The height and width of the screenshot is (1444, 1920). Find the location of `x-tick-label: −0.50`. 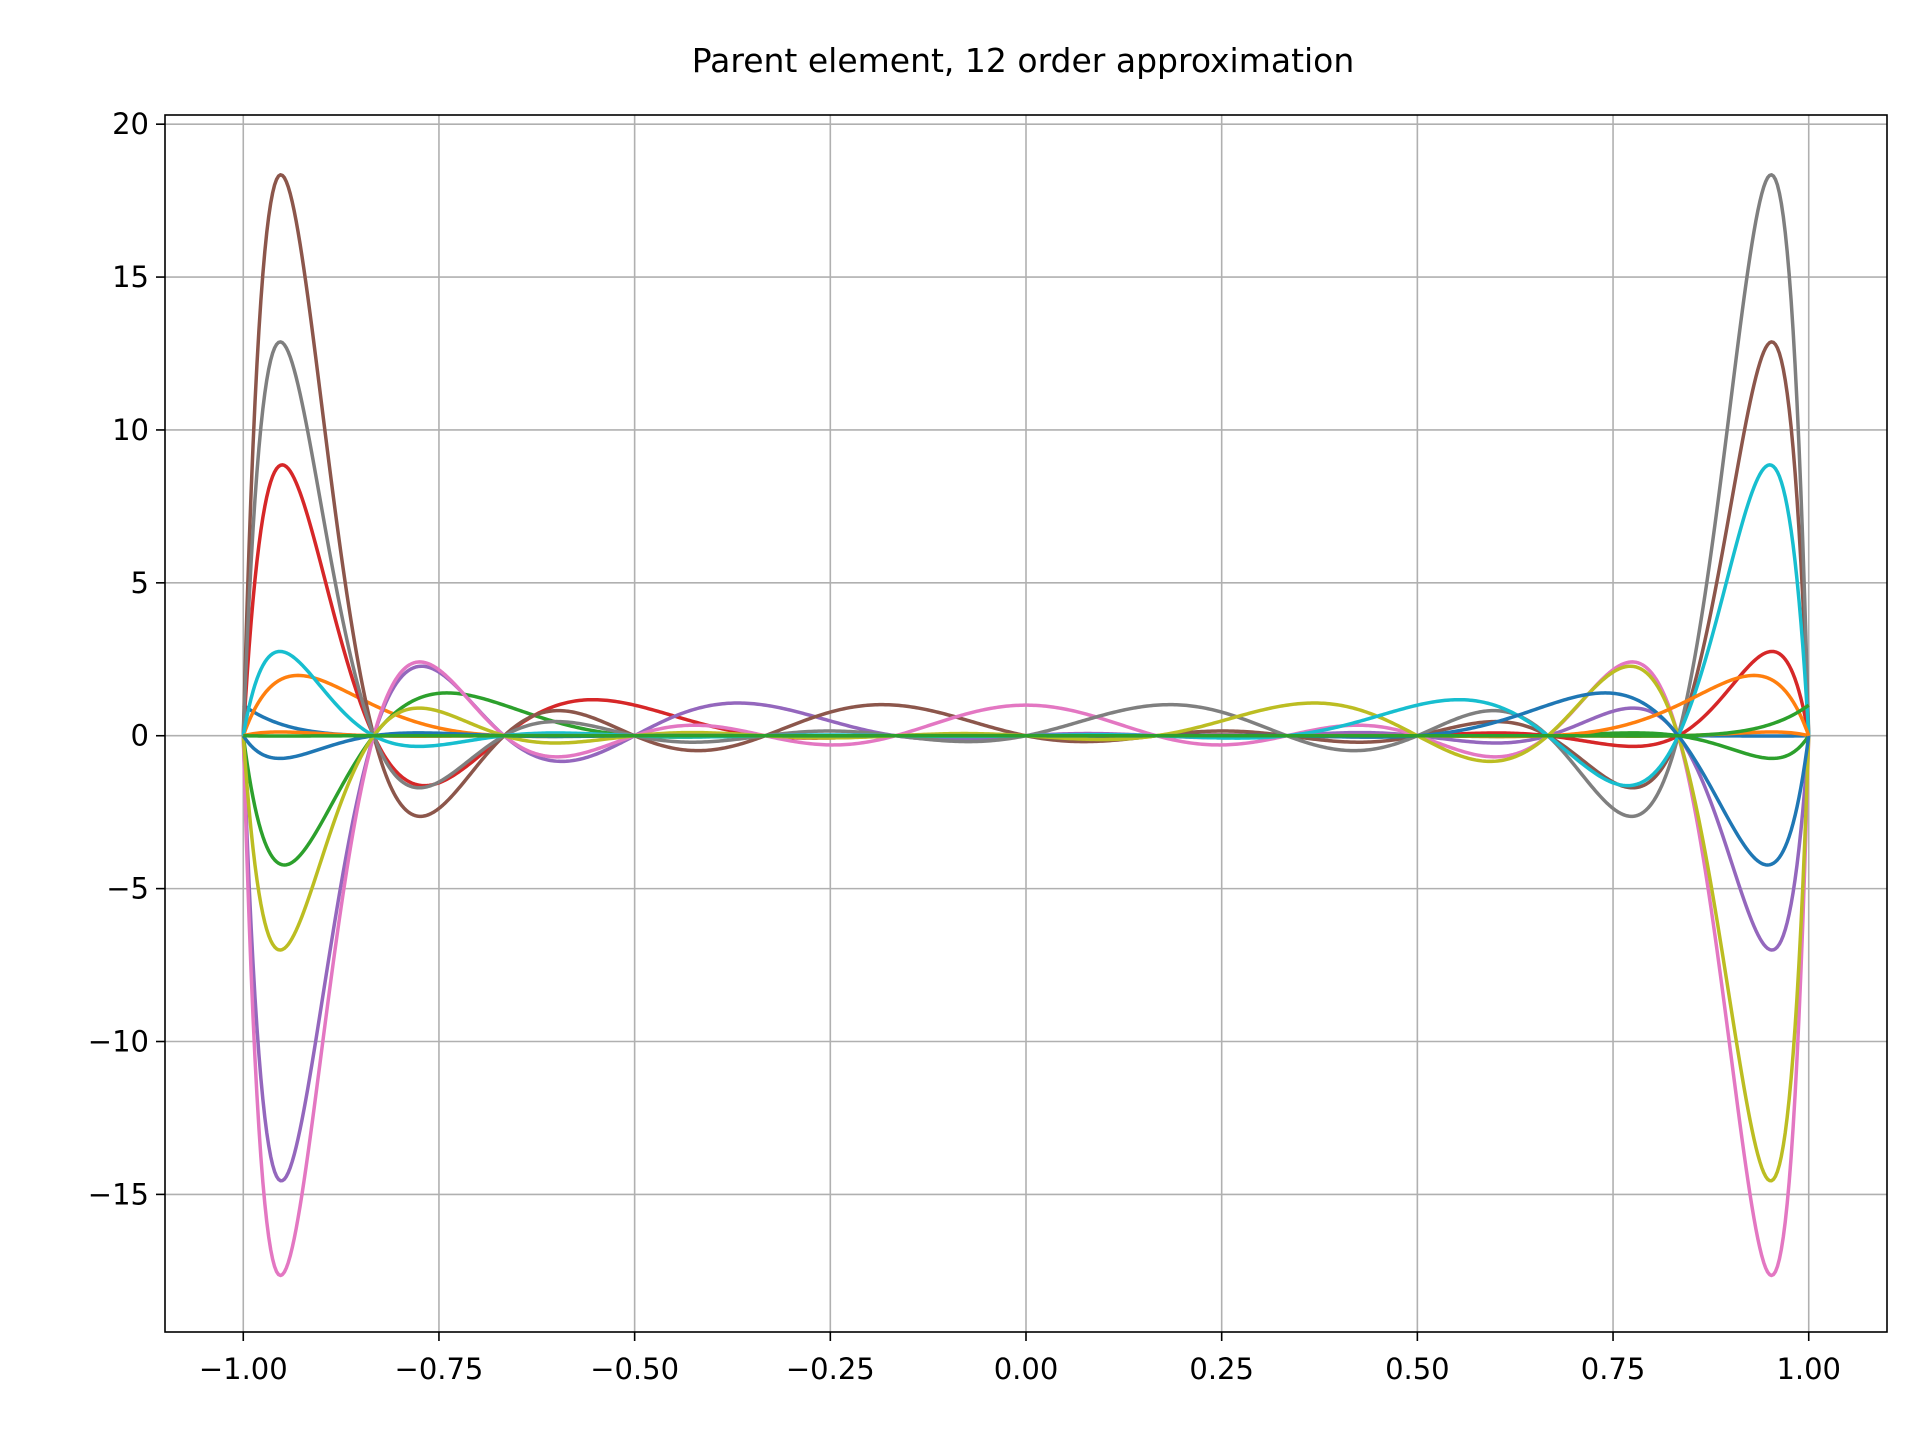

x-tick-label: −0.50 is located at coordinates (634, 1369).